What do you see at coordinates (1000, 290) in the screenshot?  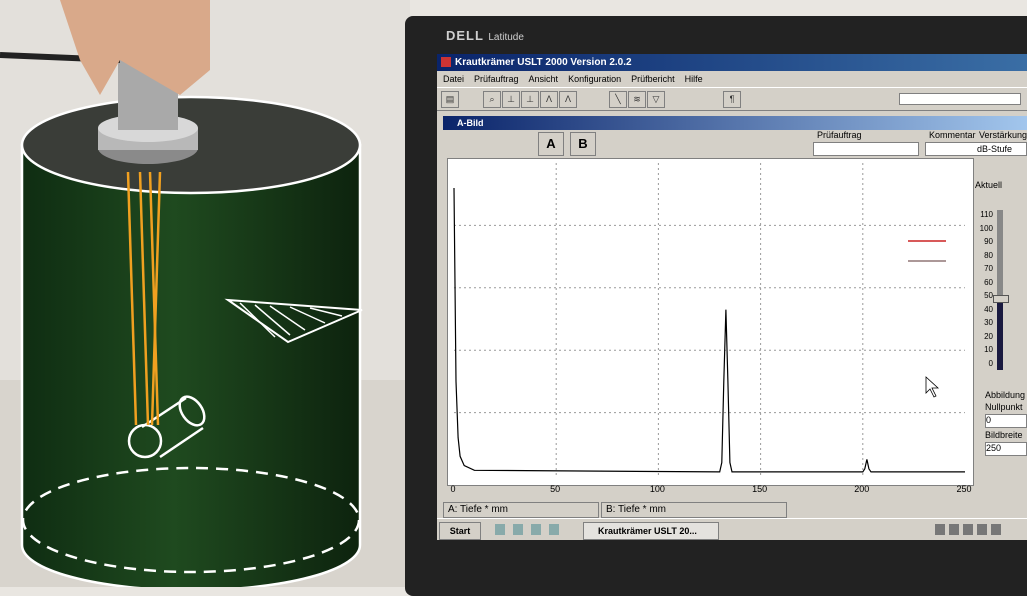 I see `gain-slider-track` at bounding box center [1000, 290].